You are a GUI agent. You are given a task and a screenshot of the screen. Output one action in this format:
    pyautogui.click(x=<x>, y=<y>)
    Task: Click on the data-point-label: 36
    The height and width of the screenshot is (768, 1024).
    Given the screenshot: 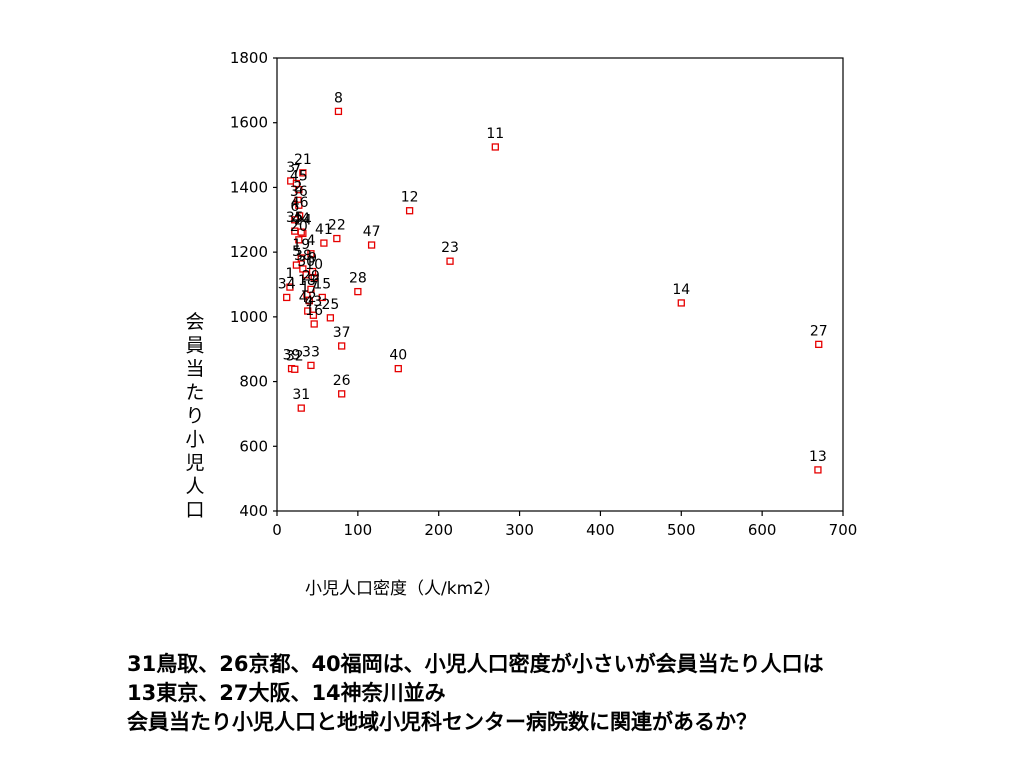 What is the action you would take?
    pyautogui.click(x=299, y=192)
    